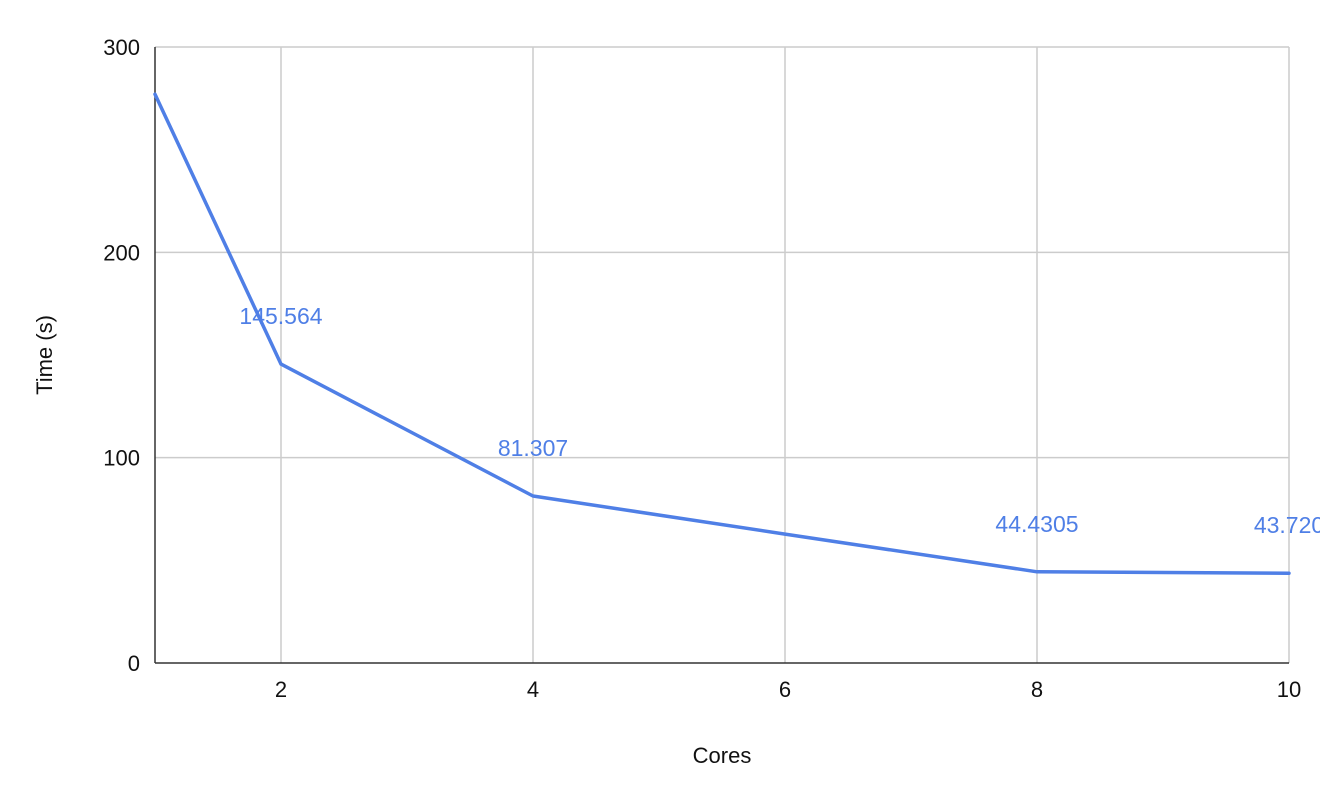  What do you see at coordinates (134, 663) in the screenshot?
I see `y-tick-label: 0` at bounding box center [134, 663].